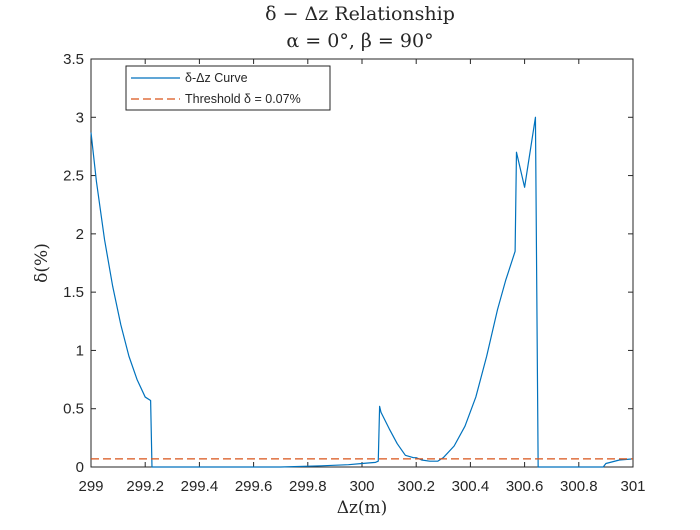 This screenshot has height=530, width=700. What do you see at coordinates (216, 78) in the screenshot?
I see `legend-label-curve: δ-Δz Curve` at bounding box center [216, 78].